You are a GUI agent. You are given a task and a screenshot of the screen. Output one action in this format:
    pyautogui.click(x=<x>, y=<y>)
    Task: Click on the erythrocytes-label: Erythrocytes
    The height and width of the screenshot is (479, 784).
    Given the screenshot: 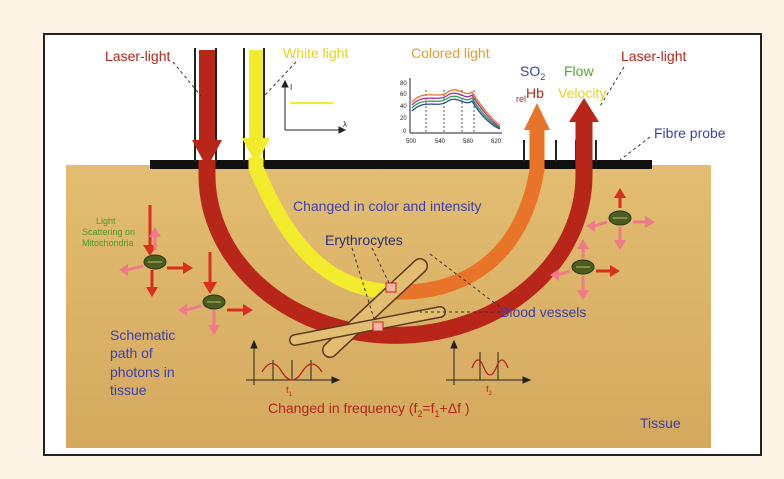 What is the action you would take?
    pyautogui.click(x=364, y=240)
    